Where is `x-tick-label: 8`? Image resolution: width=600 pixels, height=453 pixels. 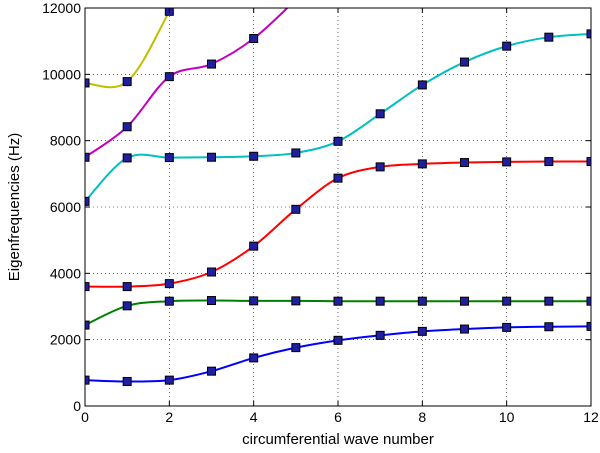
x-tick-label: 8 is located at coordinates (422, 417).